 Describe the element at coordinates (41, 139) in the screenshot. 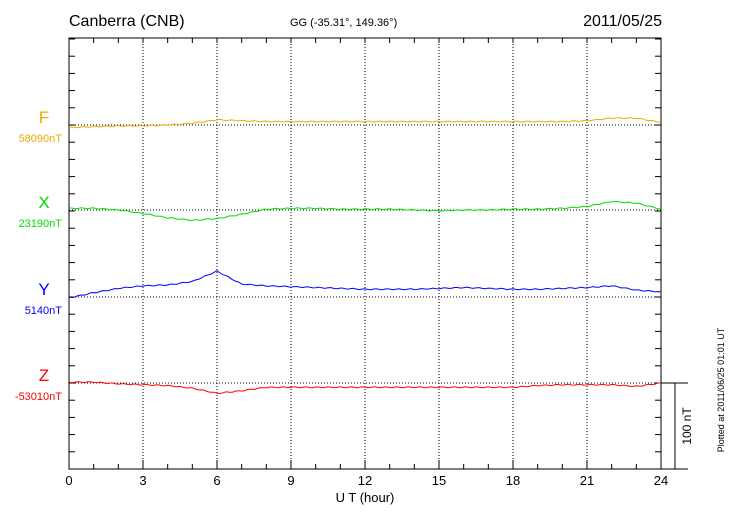

I see `baseline-value-F: 58090nT` at that location.